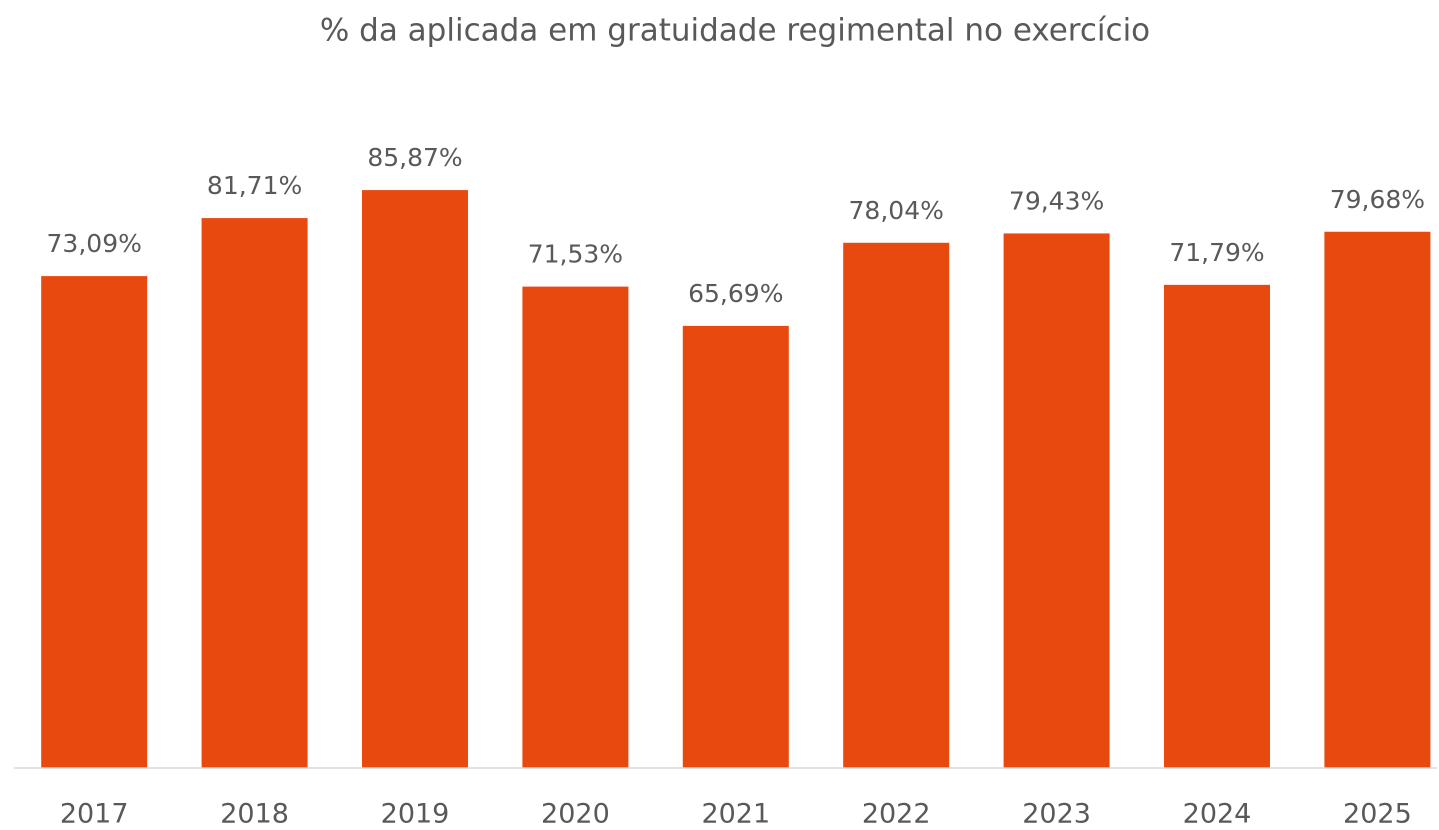  Describe the element at coordinates (414, 157) in the screenshot. I see `data-label: 85,87%` at that location.